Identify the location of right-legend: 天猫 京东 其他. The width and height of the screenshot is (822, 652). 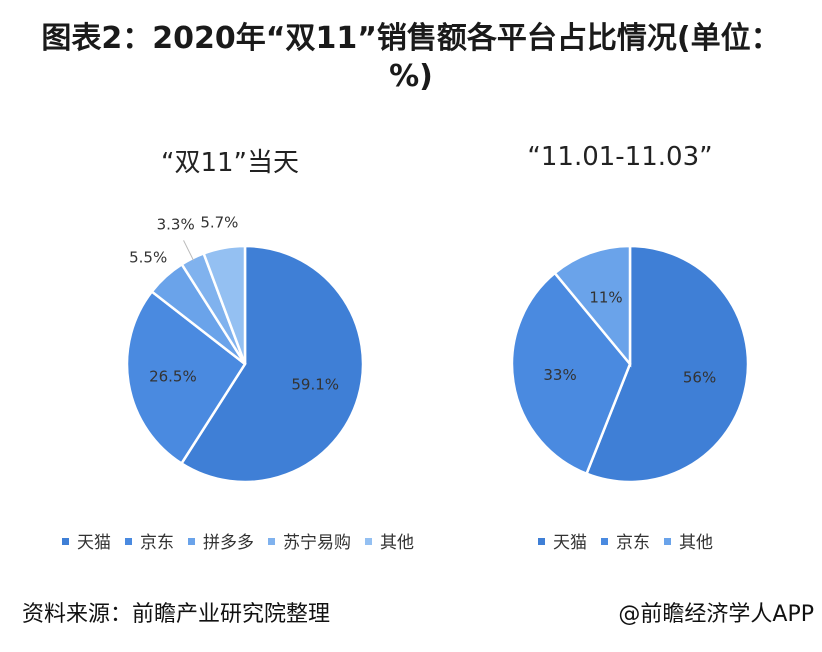
(632, 540).